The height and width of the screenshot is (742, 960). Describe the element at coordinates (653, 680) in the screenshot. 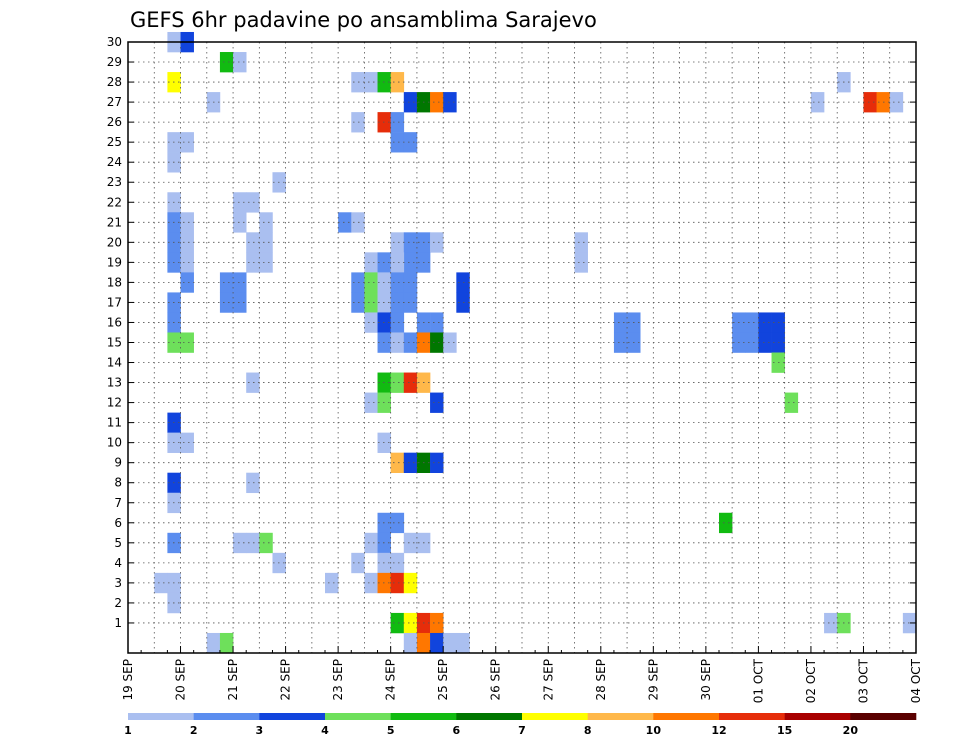

I see `x-tick-label: 29 SEP` at that location.